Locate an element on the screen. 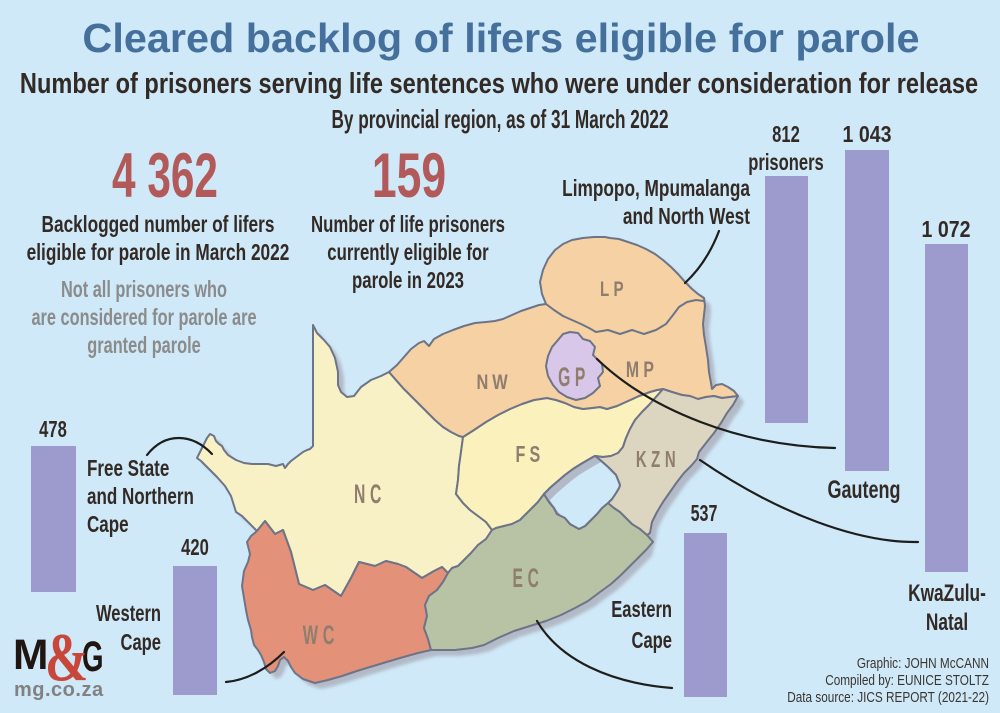  svg-text: WC is located at coordinates (321, 635).